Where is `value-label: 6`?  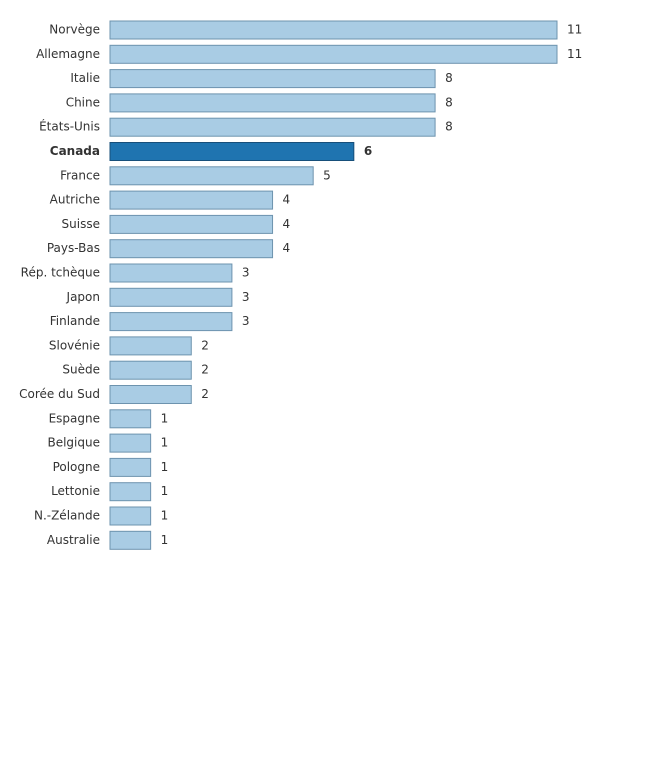 value-label: 6 is located at coordinates (368, 151).